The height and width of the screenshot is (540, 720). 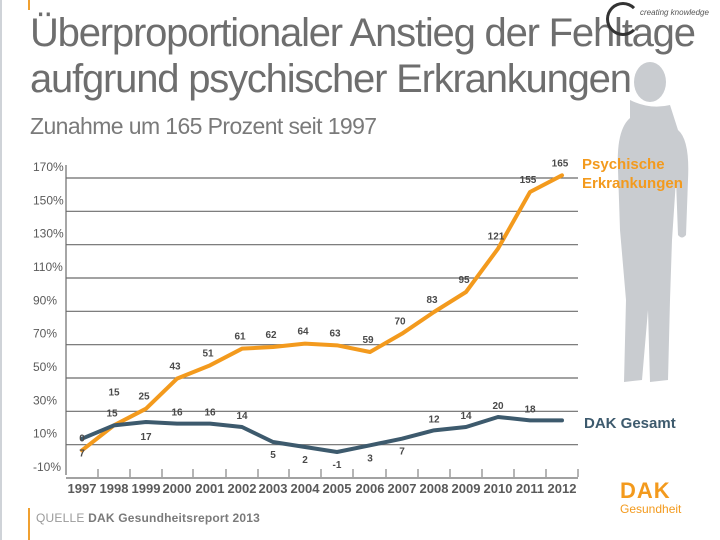 What do you see at coordinates (651, 509) in the screenshot?
I see `dak-logo-subtitle: Gesundheit` at bounding box center [651, 509].